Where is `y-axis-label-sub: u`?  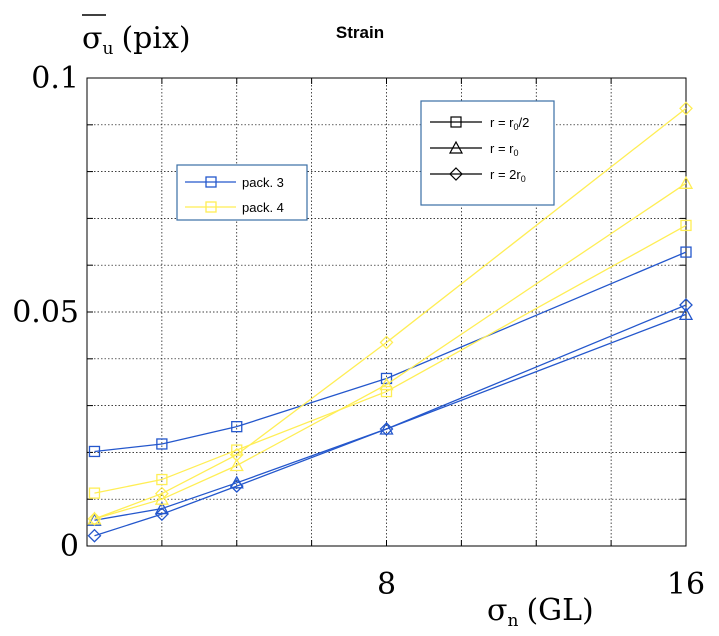 y-axis-label-sub: u is located at coordinates (107, 49).